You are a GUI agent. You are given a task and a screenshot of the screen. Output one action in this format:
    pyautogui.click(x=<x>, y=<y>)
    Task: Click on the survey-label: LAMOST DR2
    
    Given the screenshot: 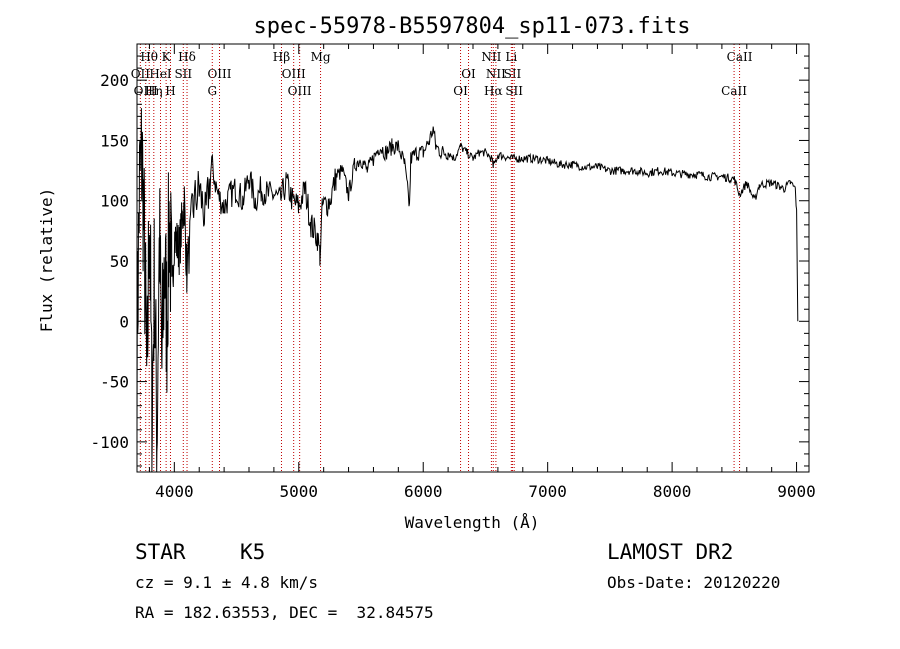 What is the action you would take?
    pyautogui.click(x=670, y=552)
    